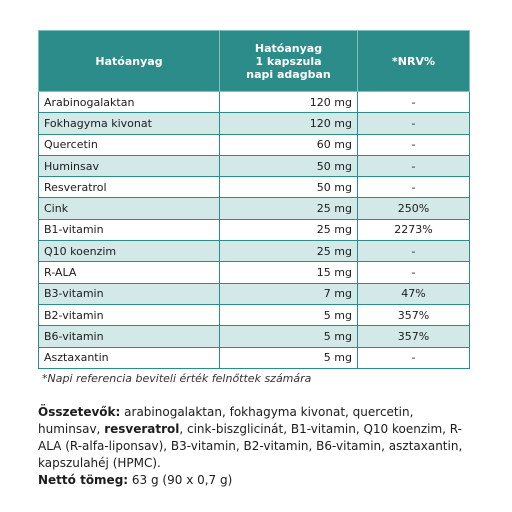 The width and height of the screenshot is (512, 512). Describe the element at coordinates (129, 272) in the screenshot. I see `name-cell: R-ALA` at that location.